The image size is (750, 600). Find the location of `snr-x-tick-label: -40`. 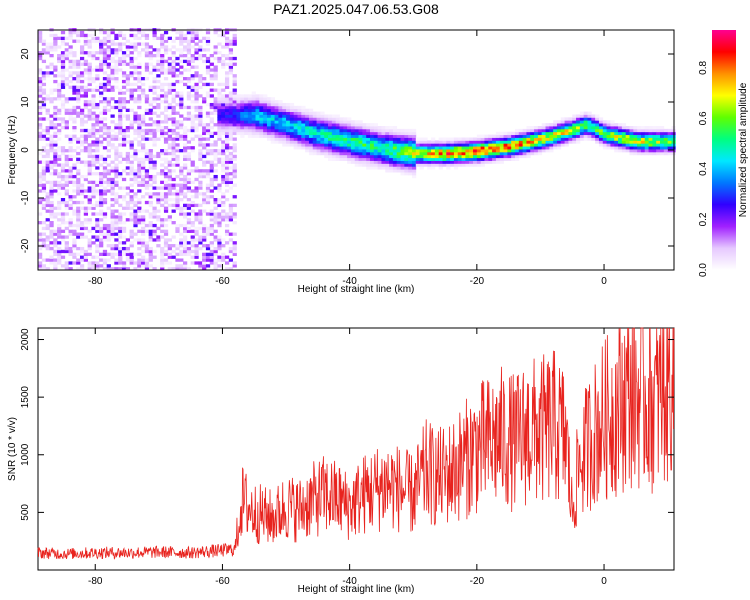

snr-x-tick-label: -40 is located at coordinates (349, 581).